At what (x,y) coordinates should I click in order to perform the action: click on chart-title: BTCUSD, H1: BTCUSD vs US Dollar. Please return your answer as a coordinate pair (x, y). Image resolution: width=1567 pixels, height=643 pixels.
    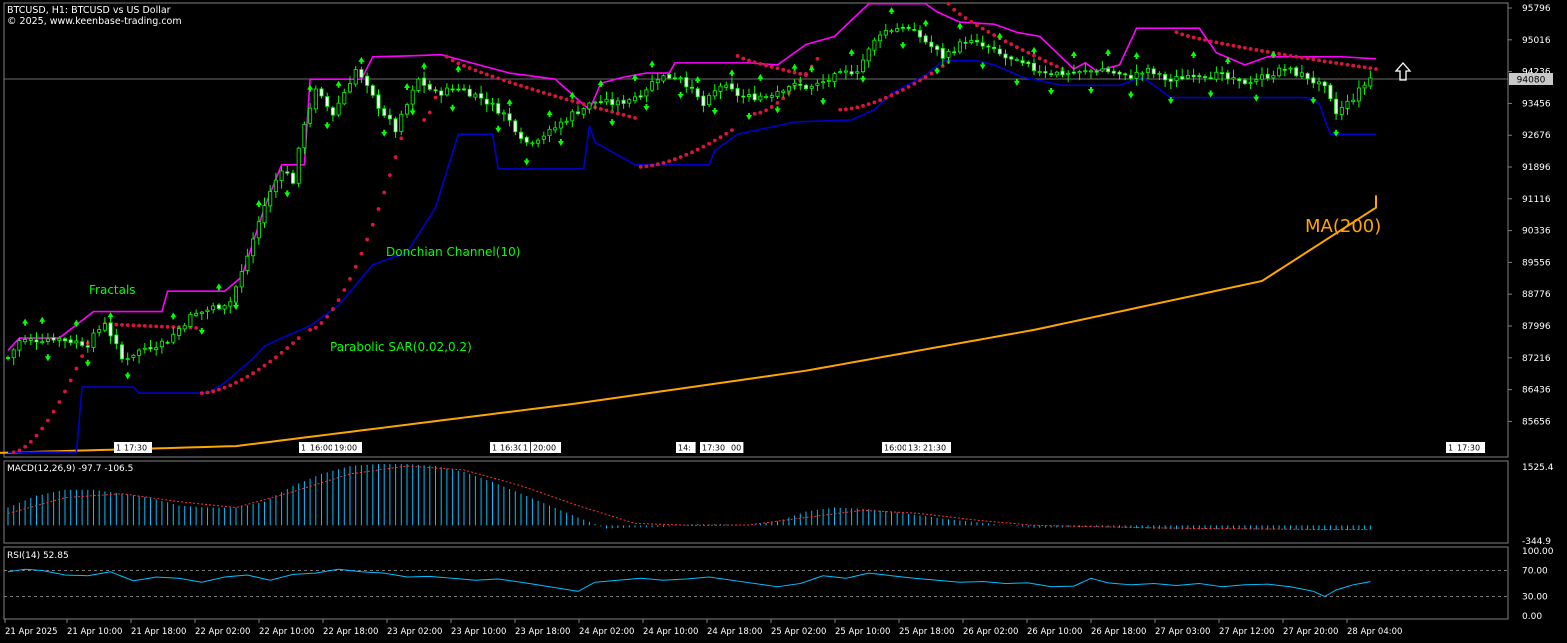
    Looking at the image, I should click on (89, 10).